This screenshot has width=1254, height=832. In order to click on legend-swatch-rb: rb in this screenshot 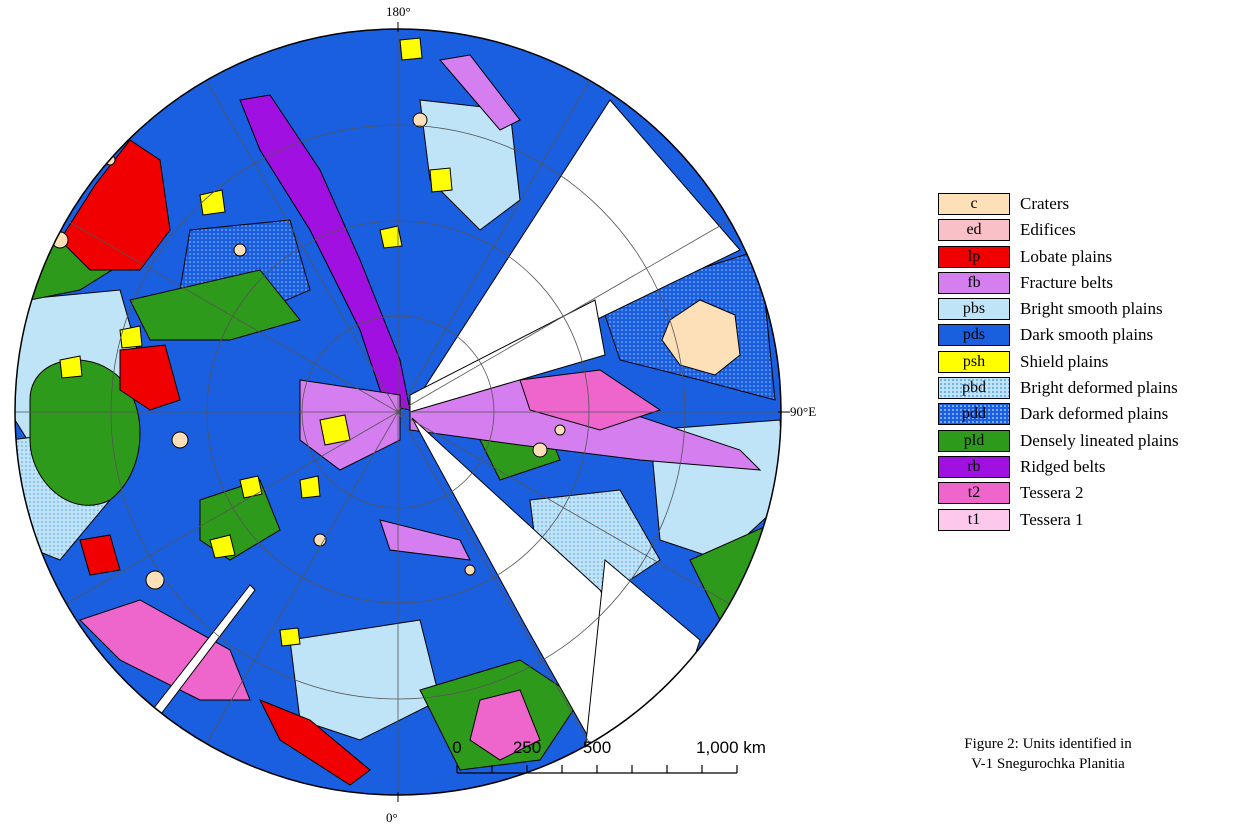, I will do `click(974, 466)`.